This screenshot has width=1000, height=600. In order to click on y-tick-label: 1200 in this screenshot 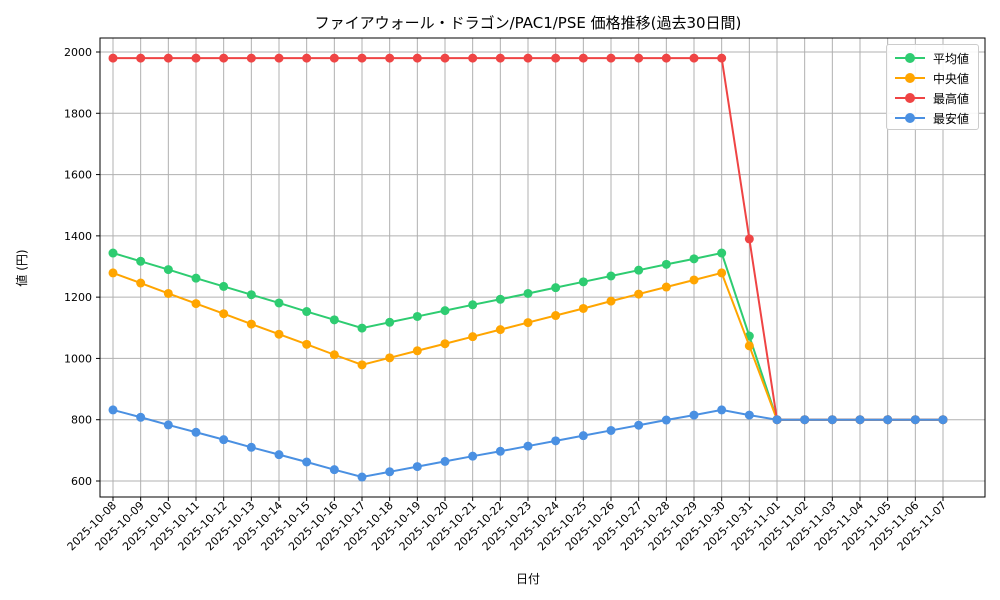, I will do `click(78, 297)`.